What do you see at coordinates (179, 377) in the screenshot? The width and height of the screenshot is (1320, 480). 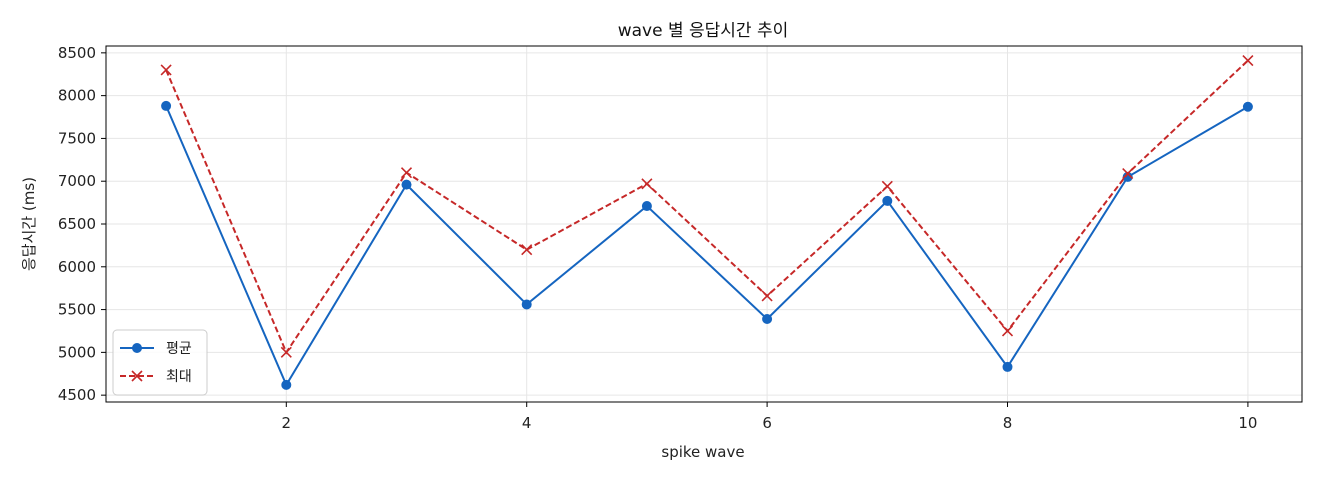 I see `legend-label: 최대` at bounding box center [179, 377].